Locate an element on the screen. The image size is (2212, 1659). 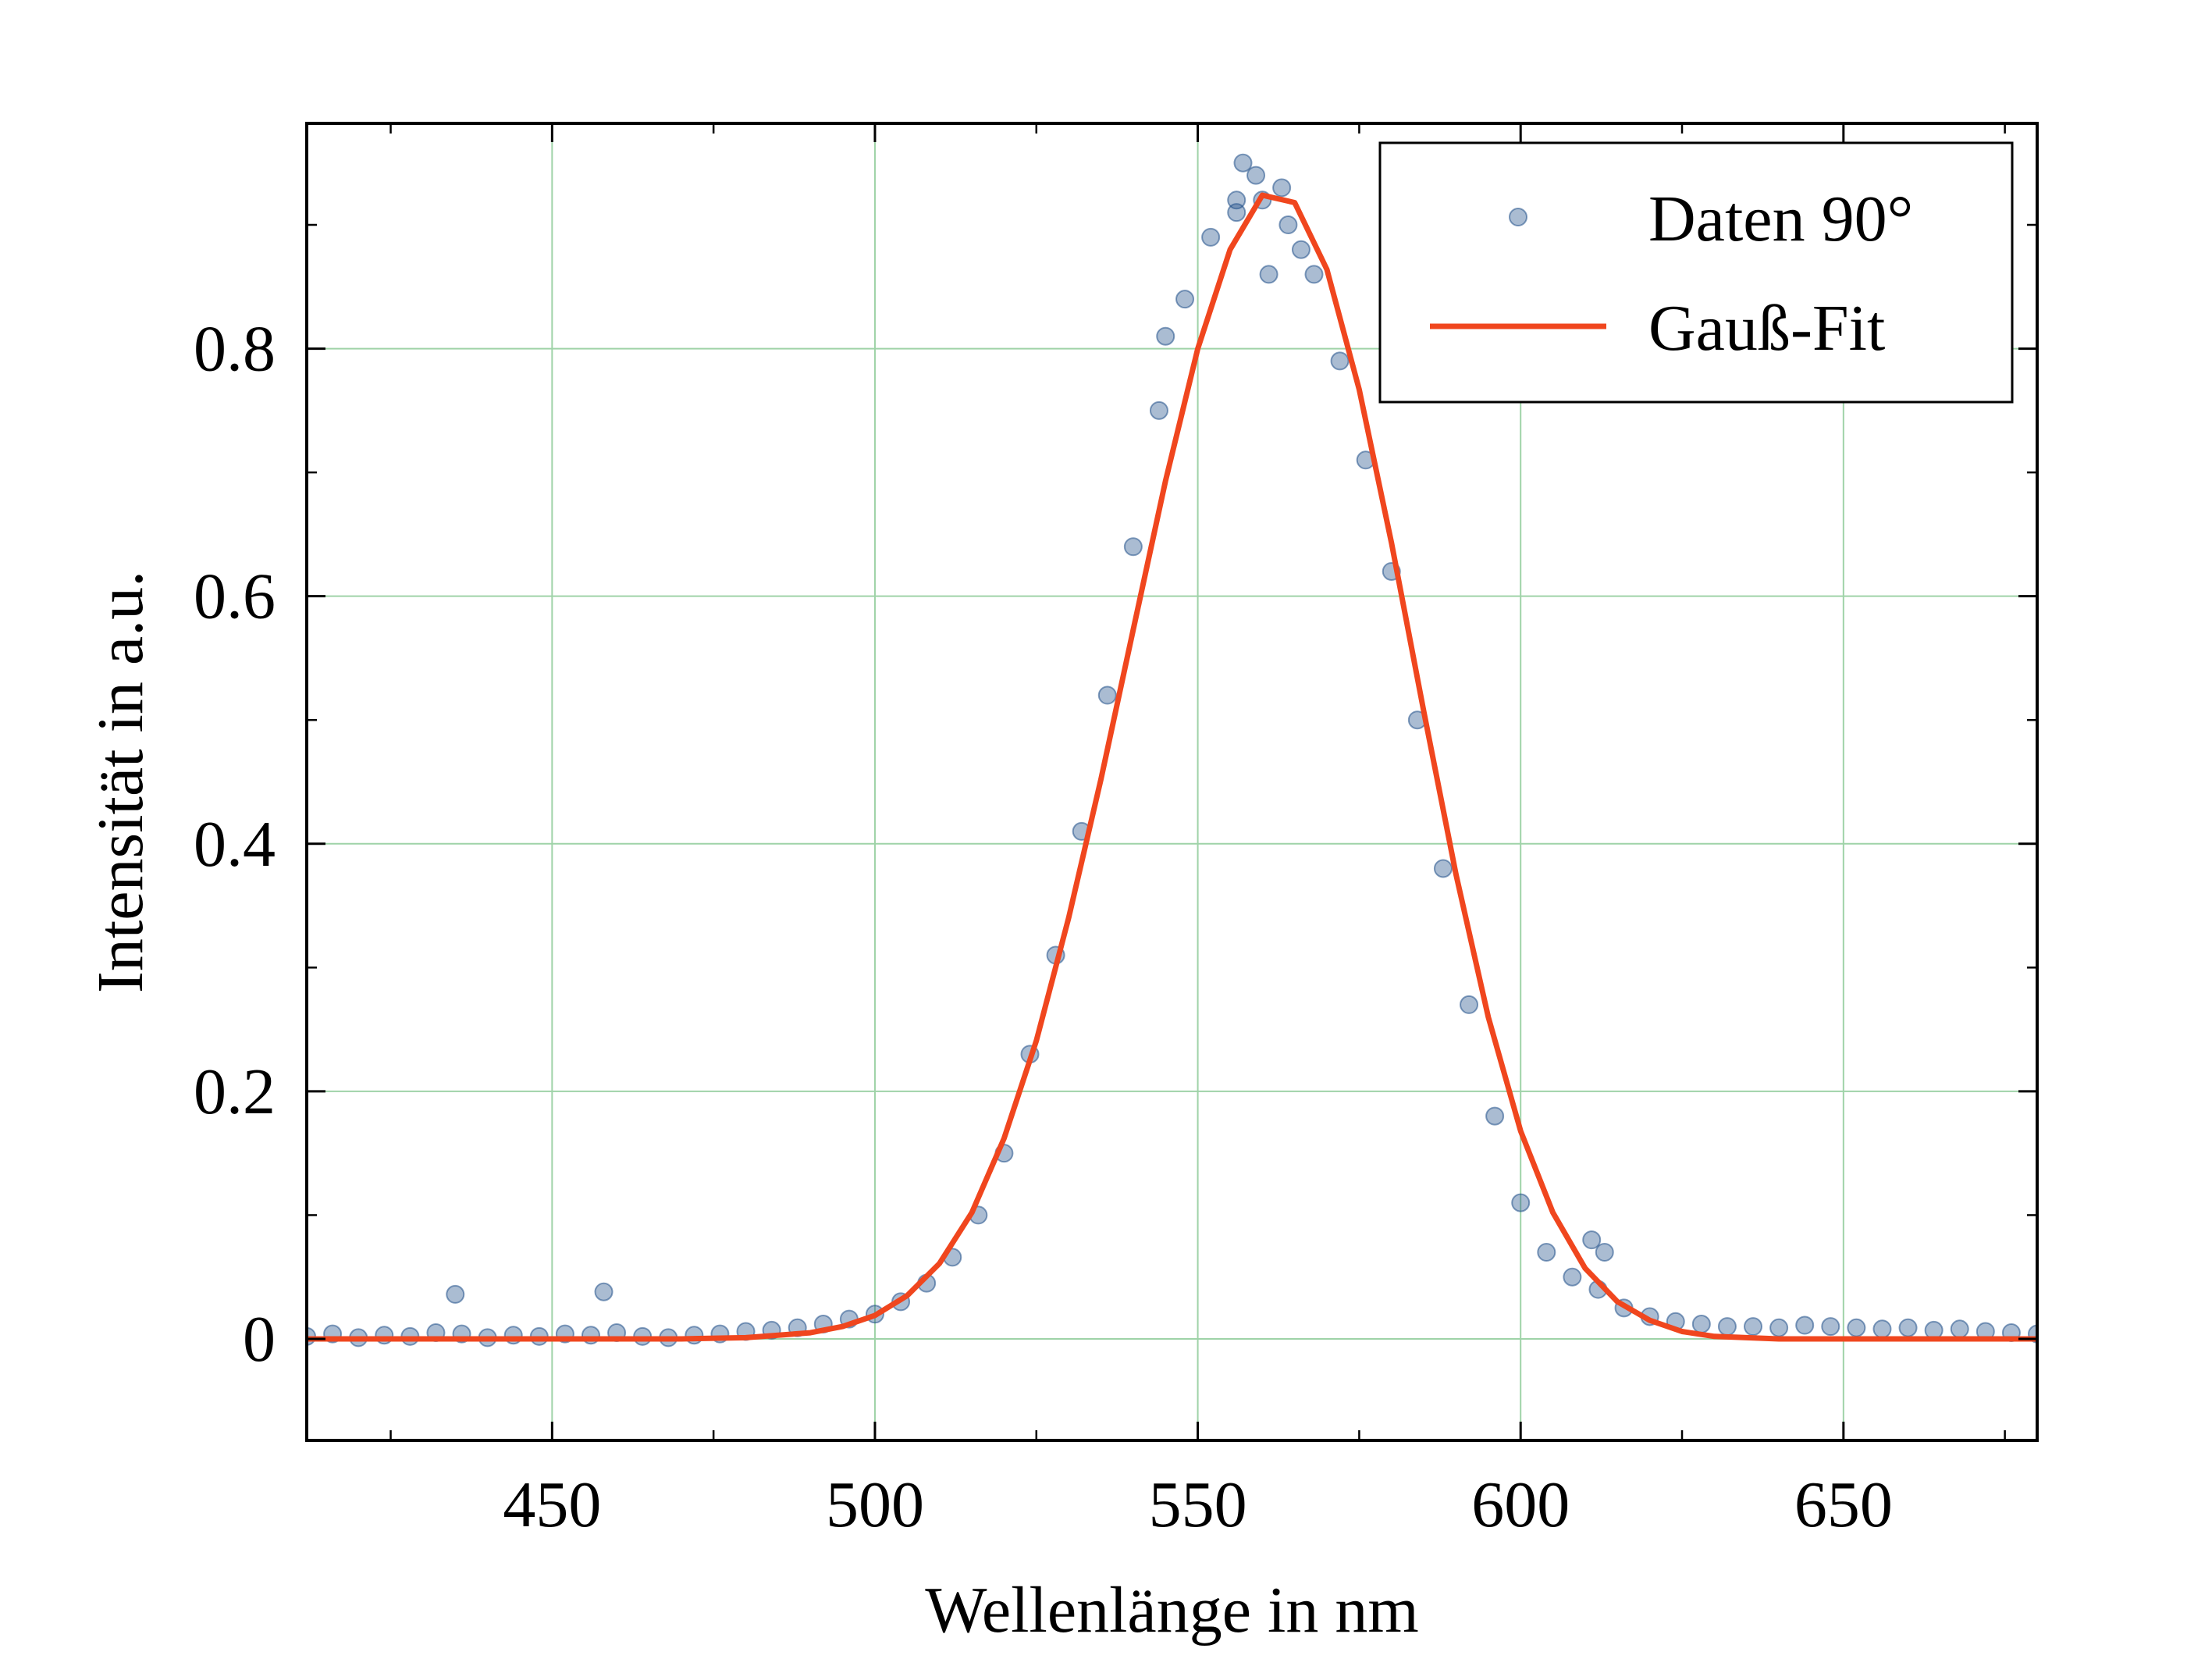
x-axis-label: Wellenlänge in nm is located at coordinates (1172, 1610).